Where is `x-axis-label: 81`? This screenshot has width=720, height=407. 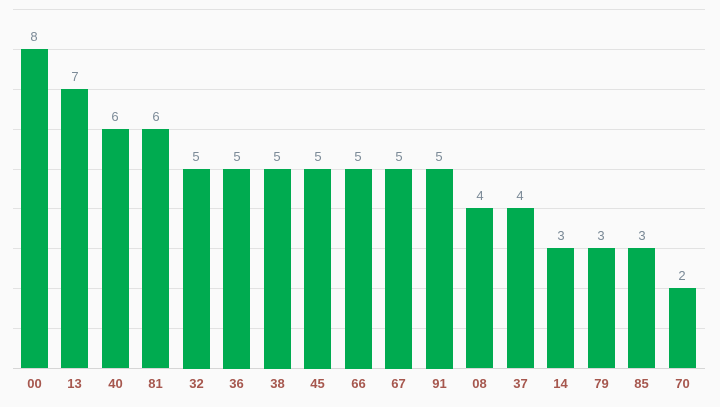
x-axis-label: 81 is located at coordinates (155, 383).